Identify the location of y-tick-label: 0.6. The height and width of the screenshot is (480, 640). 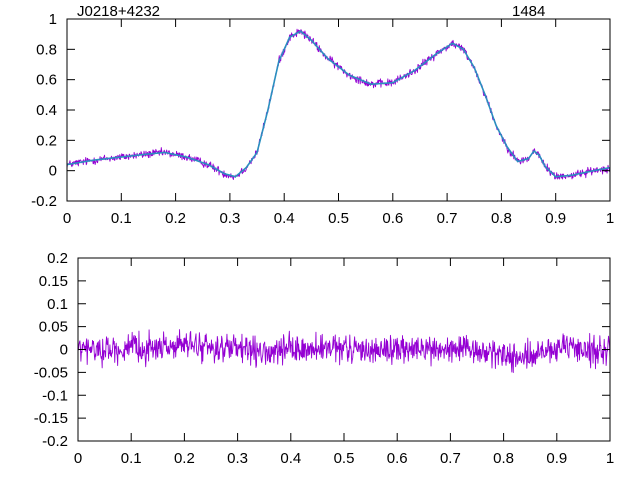
(46, 80).